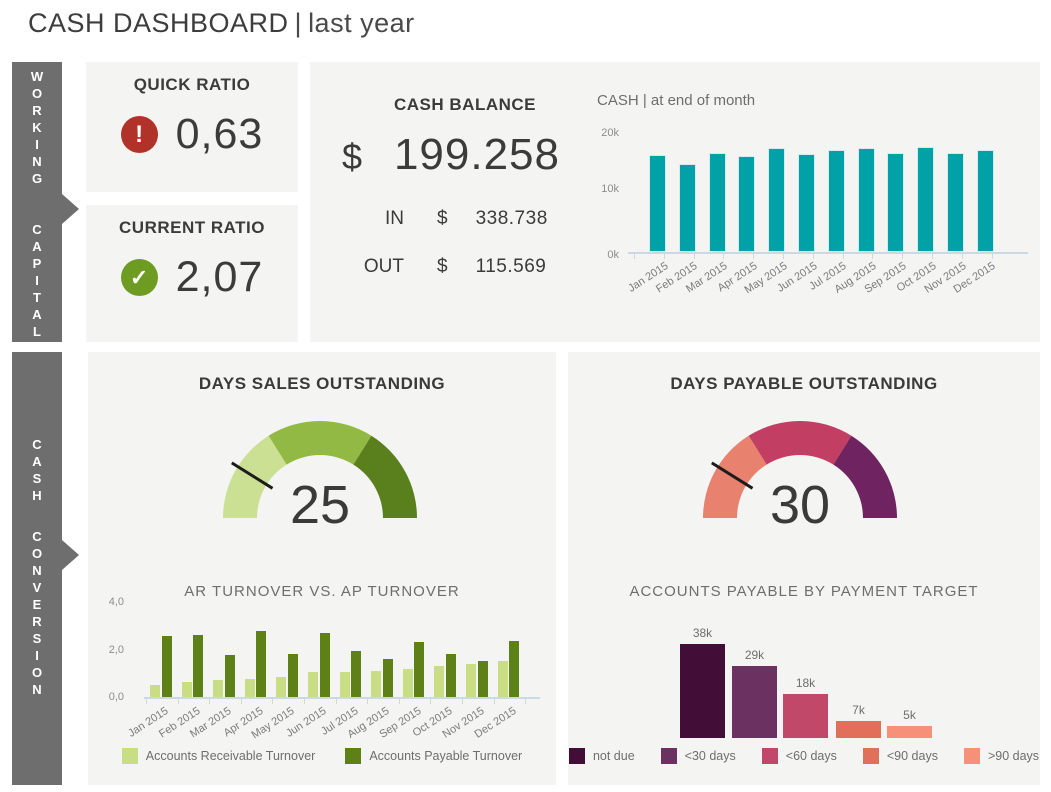 The width and height of the screenshot is (1051, 792). I want to click on gauge-needle-icon, so click(252, 475).